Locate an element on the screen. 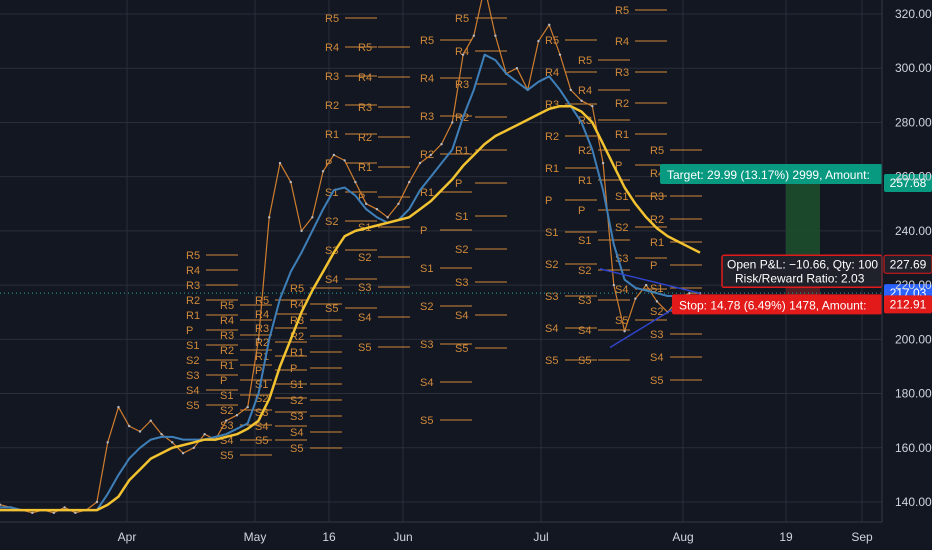 This screenshot has width=932, height=550. target-annotation-box is located at coordinates (771, 173).